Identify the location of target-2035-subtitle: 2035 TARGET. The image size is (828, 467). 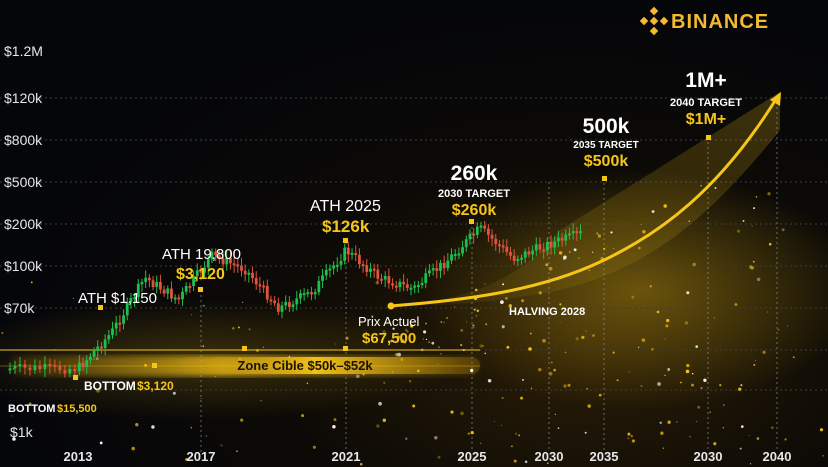
(605, 145).